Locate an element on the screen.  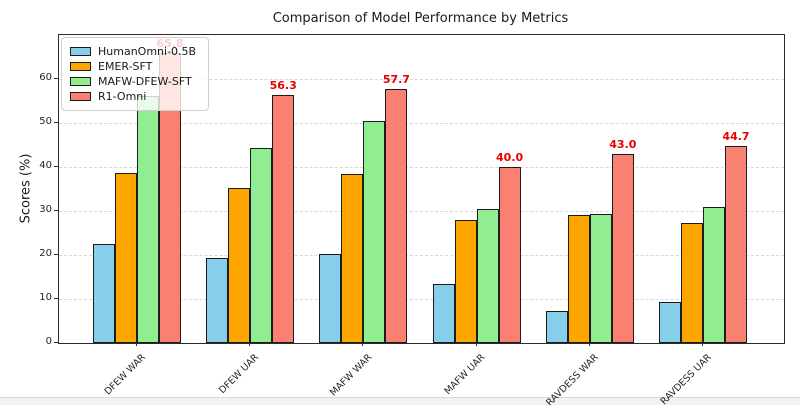
x-tick-label-dfew-uar: DFEW UAR is located at coordinates (238, 374).